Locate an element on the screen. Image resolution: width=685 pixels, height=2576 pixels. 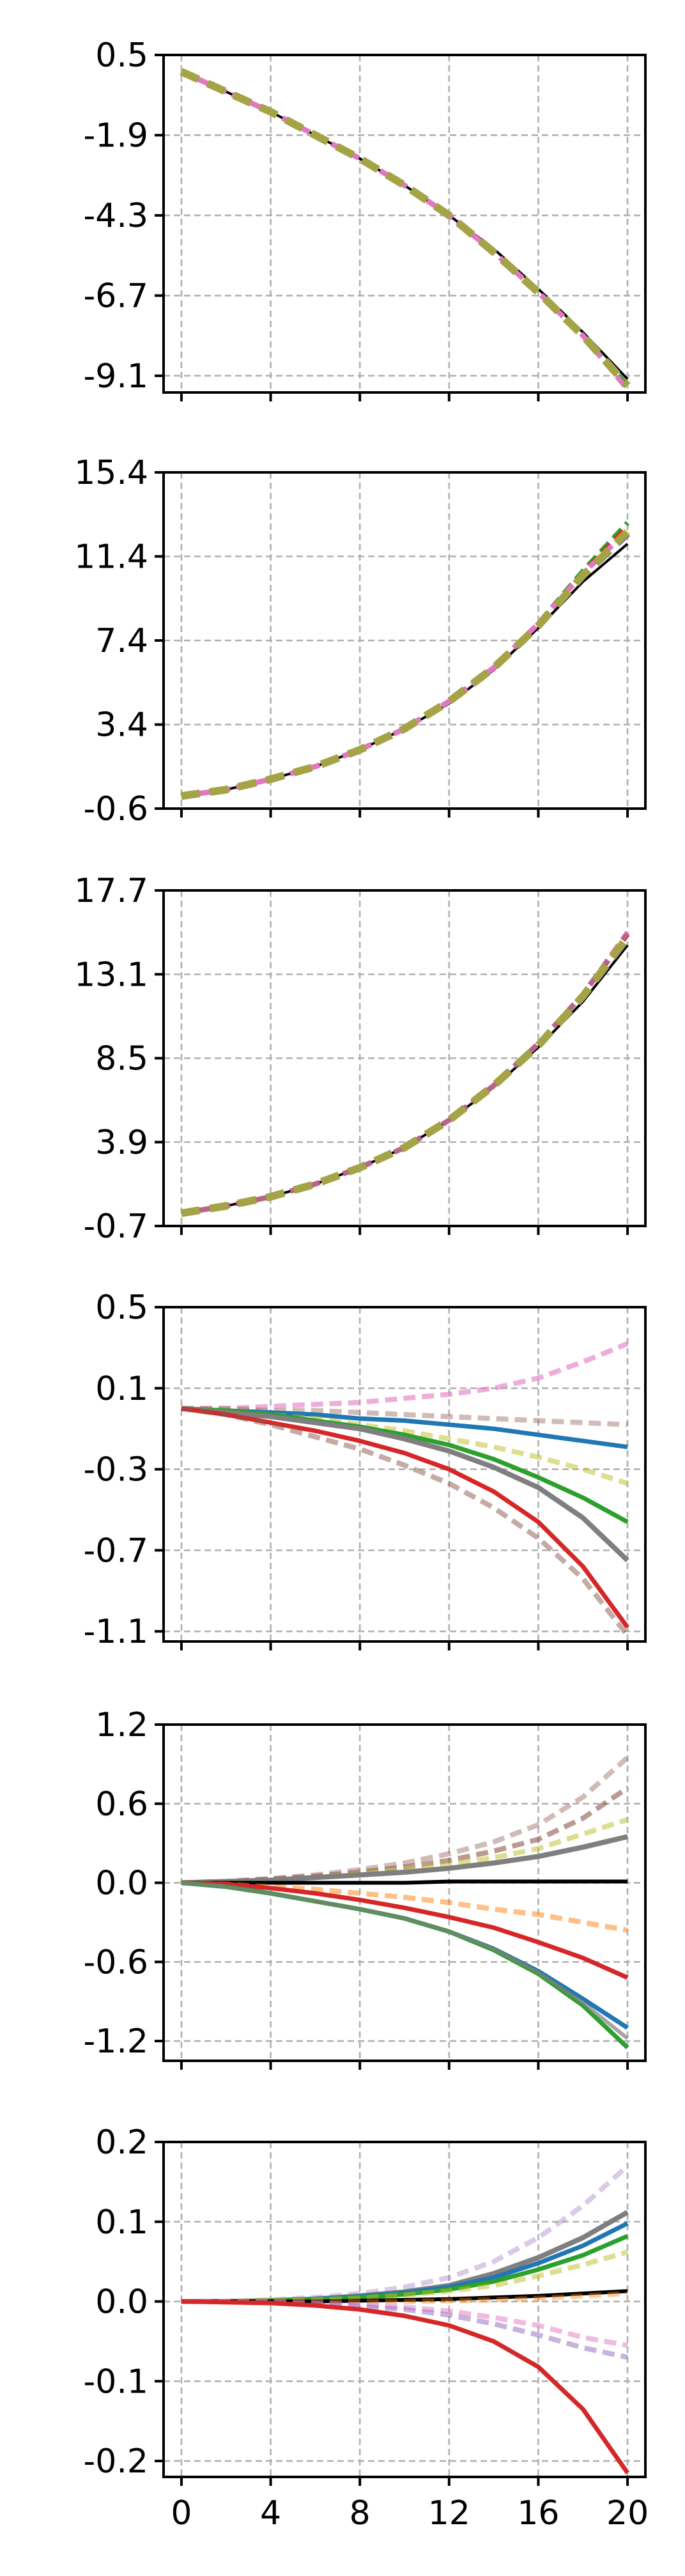
y-tick-label: -6.7 is located at coordinates (116, 296).